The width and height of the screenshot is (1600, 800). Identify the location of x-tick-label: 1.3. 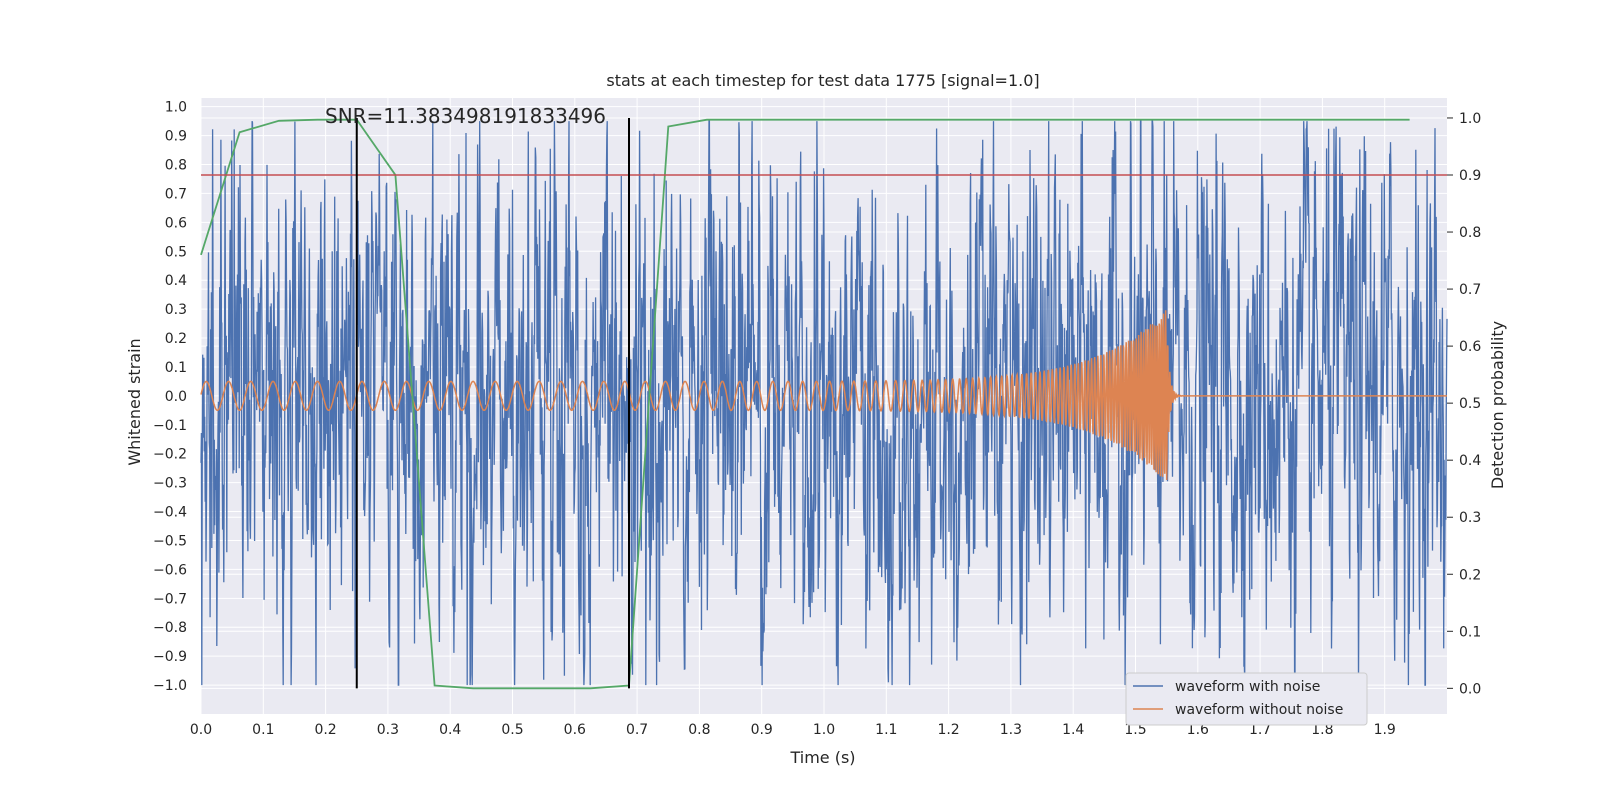
(1011, 730).